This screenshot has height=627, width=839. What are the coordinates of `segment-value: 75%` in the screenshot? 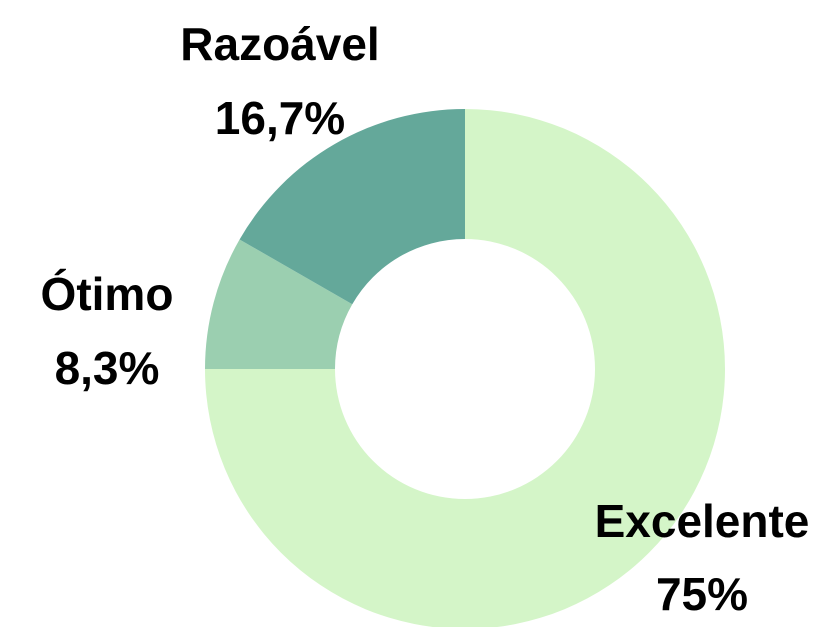 It's located at (702, 594).